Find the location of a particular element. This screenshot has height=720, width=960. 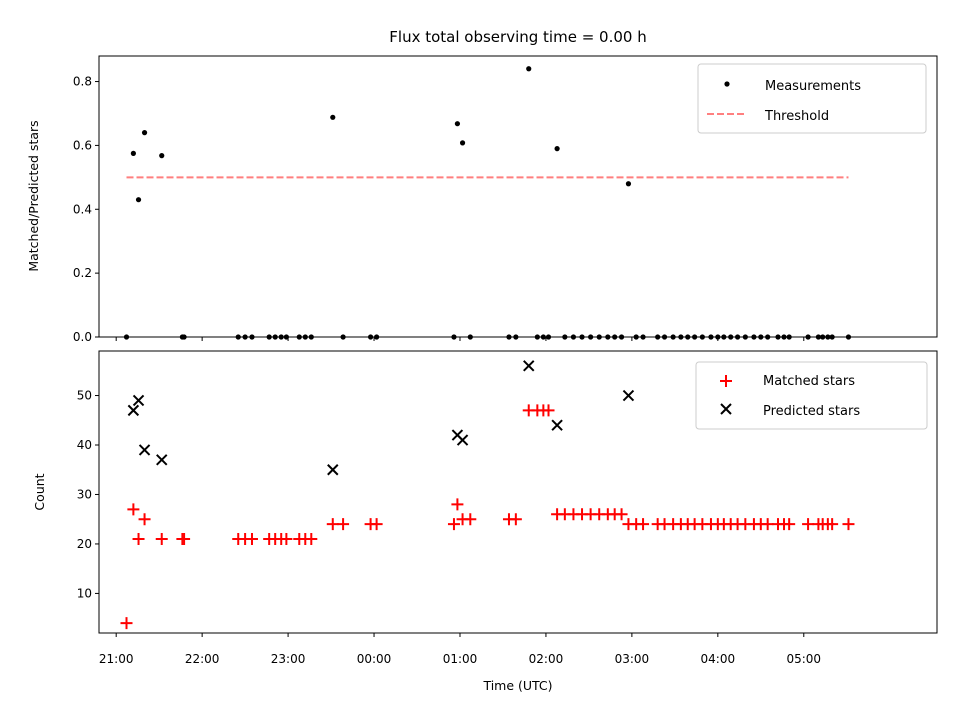

predicted-legend-marker is located at coordinates (726, 409).